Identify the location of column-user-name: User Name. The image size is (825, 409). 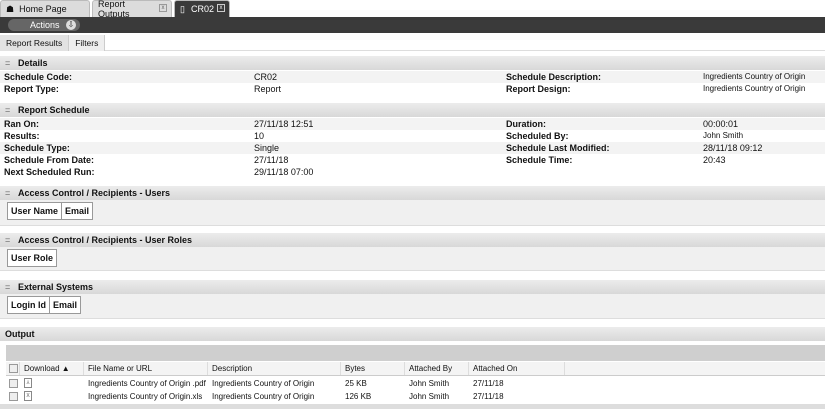
(35, 211).